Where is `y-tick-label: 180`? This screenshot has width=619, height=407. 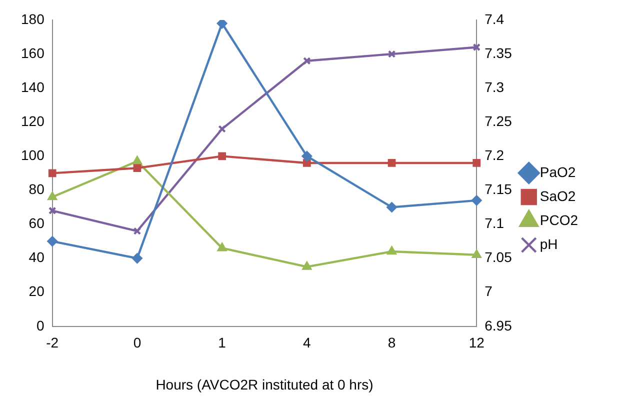 y-tick-label: 180 is located at coordinates (33, 18).